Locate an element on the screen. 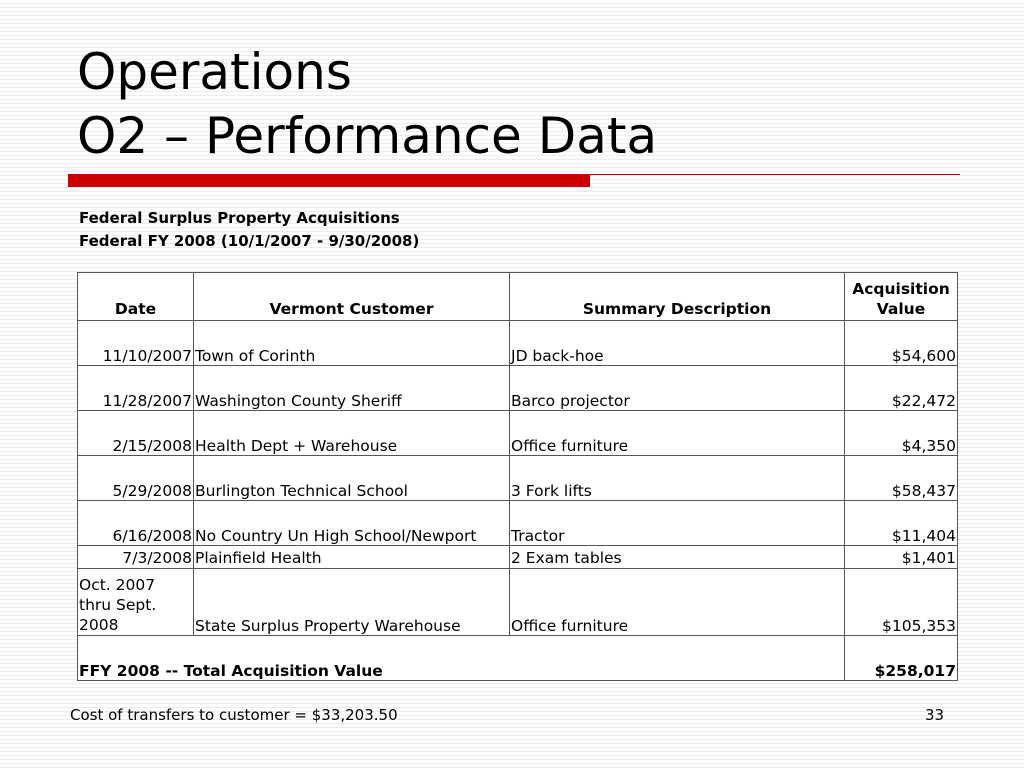  header-value: Acquisition Value is located at coordinates (901, 296).